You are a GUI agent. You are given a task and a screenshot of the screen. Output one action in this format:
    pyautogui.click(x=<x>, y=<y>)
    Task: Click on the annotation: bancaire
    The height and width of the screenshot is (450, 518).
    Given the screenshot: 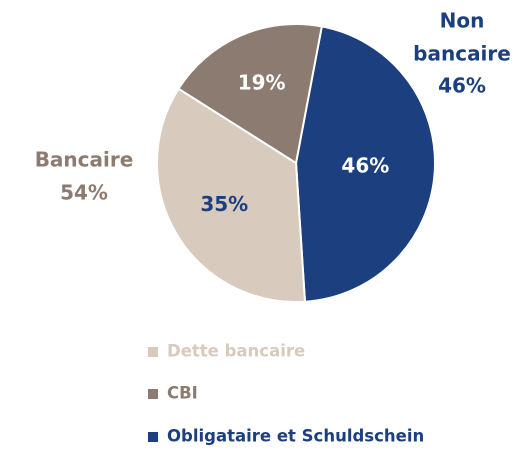 What is the action you would take?
    pyautogui.click(x=462, y=54)
    